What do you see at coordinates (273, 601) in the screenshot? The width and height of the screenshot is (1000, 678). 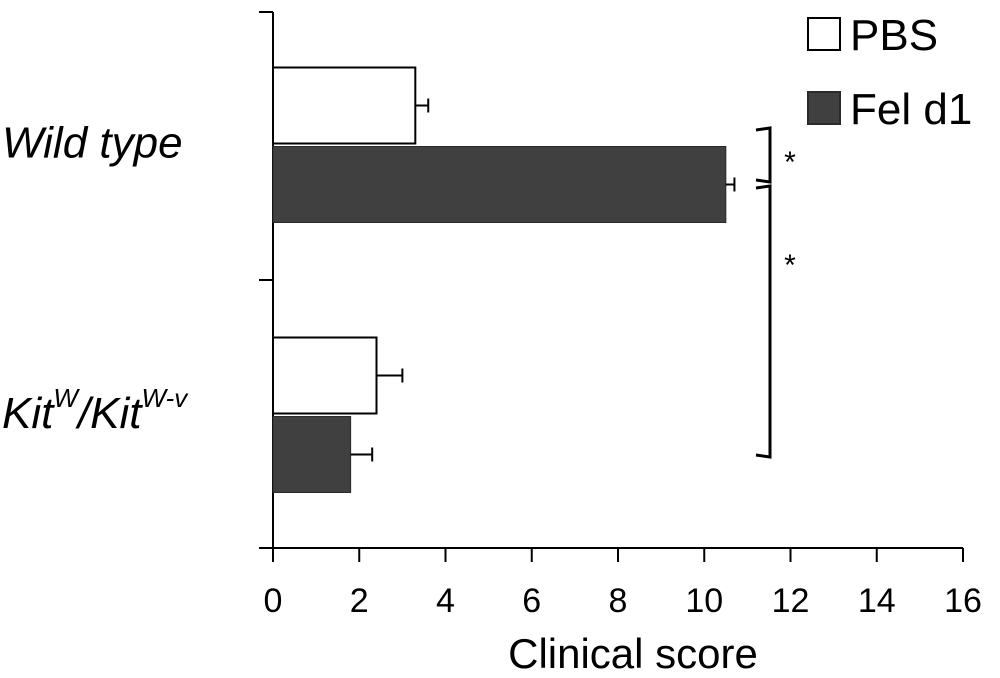 I see `x-tick-label: 0` at bounding box center [273, 601].